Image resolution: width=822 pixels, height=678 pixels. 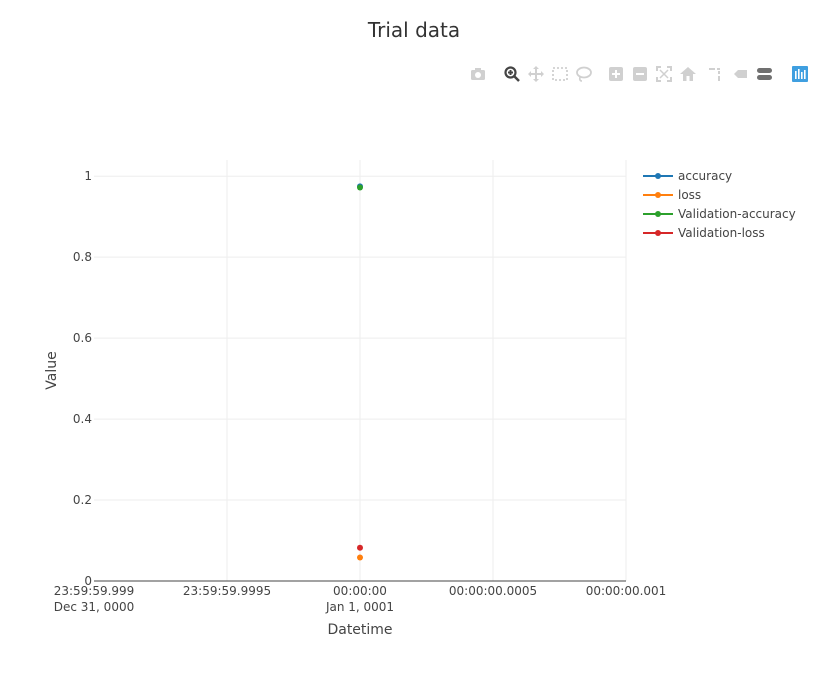 I want to click on legend-item-accuracy: accuracy, so click(x=687, y=176).